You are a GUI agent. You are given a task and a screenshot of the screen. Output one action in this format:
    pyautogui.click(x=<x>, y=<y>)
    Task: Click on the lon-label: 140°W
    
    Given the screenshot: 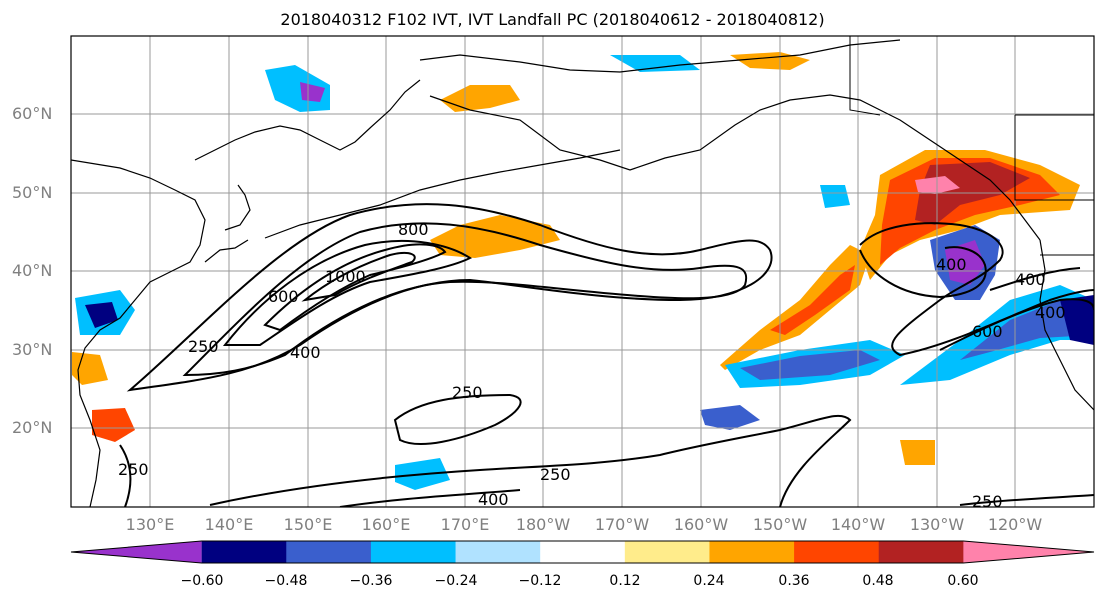 What is the action you would take?
    pyautogui.click(x=858, y=524)
    